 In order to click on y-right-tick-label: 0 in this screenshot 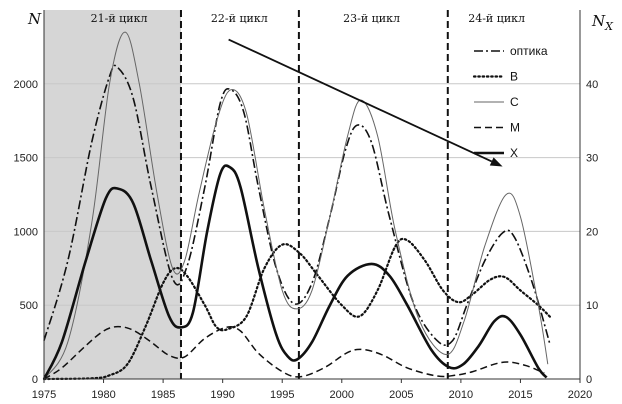, I will do `click(589, 380)`.